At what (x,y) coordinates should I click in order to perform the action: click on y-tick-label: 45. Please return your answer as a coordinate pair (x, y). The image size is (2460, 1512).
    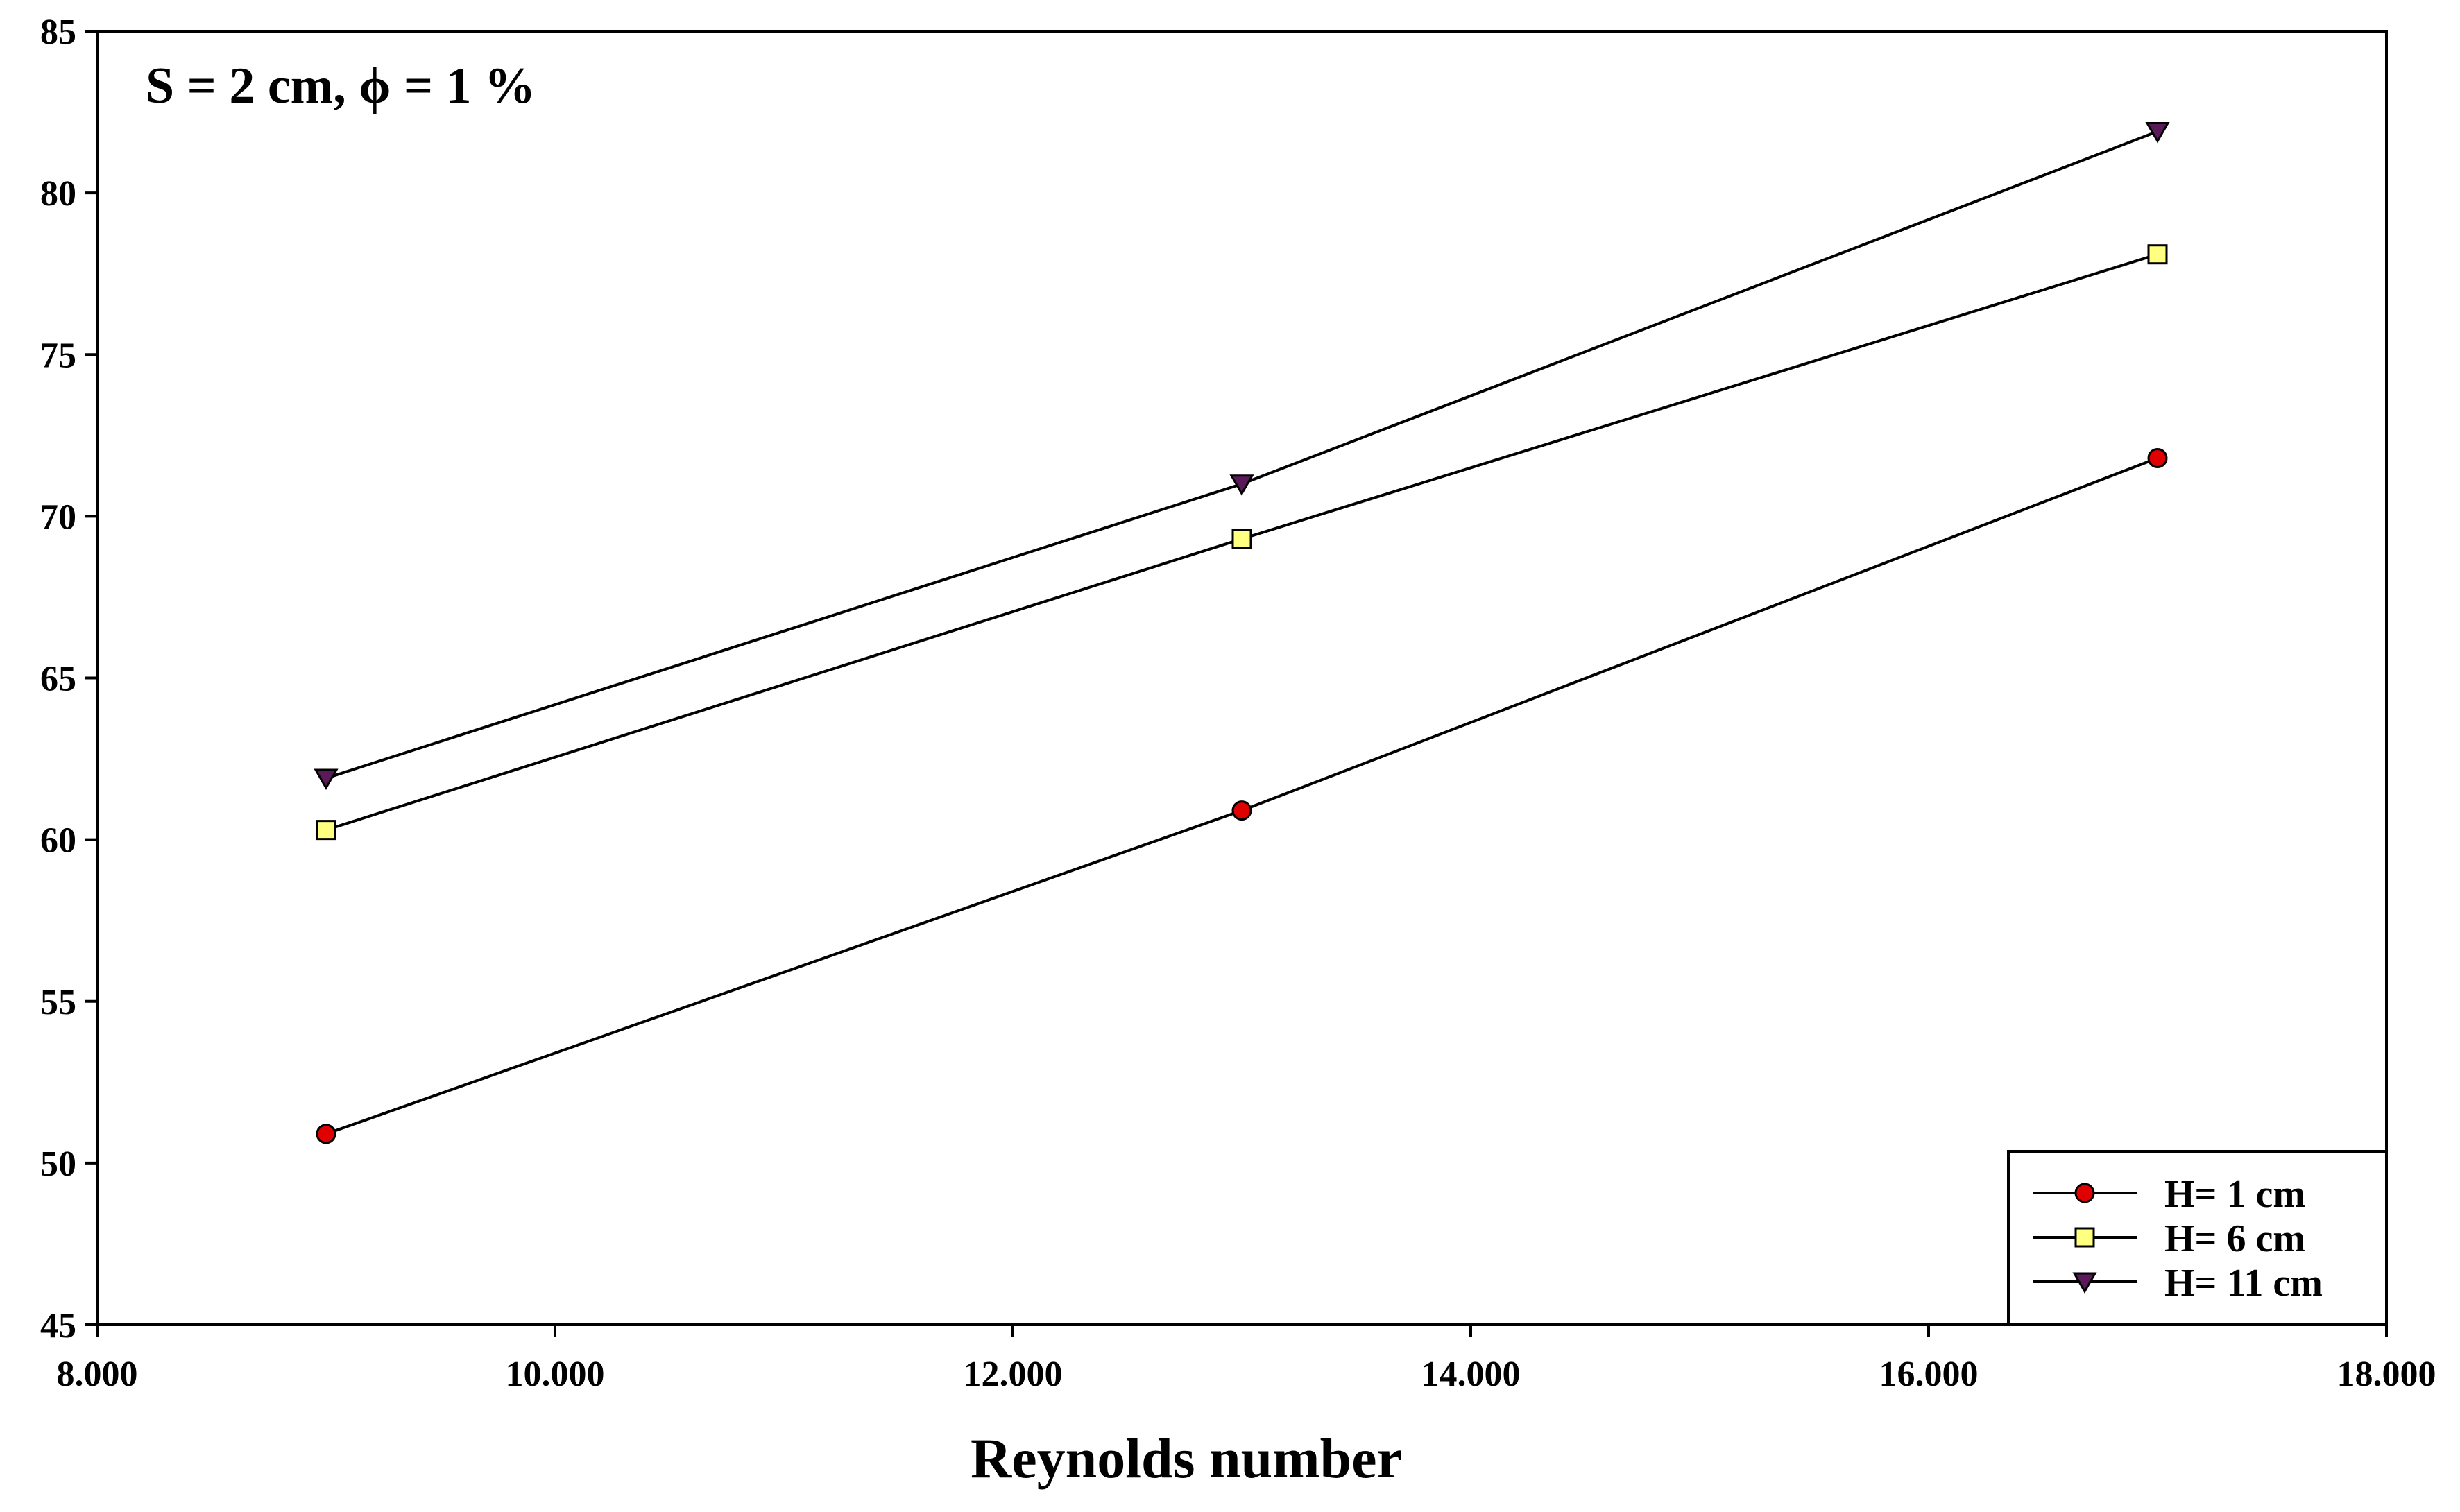
    Looking at the image, I should click on (58, 1326).